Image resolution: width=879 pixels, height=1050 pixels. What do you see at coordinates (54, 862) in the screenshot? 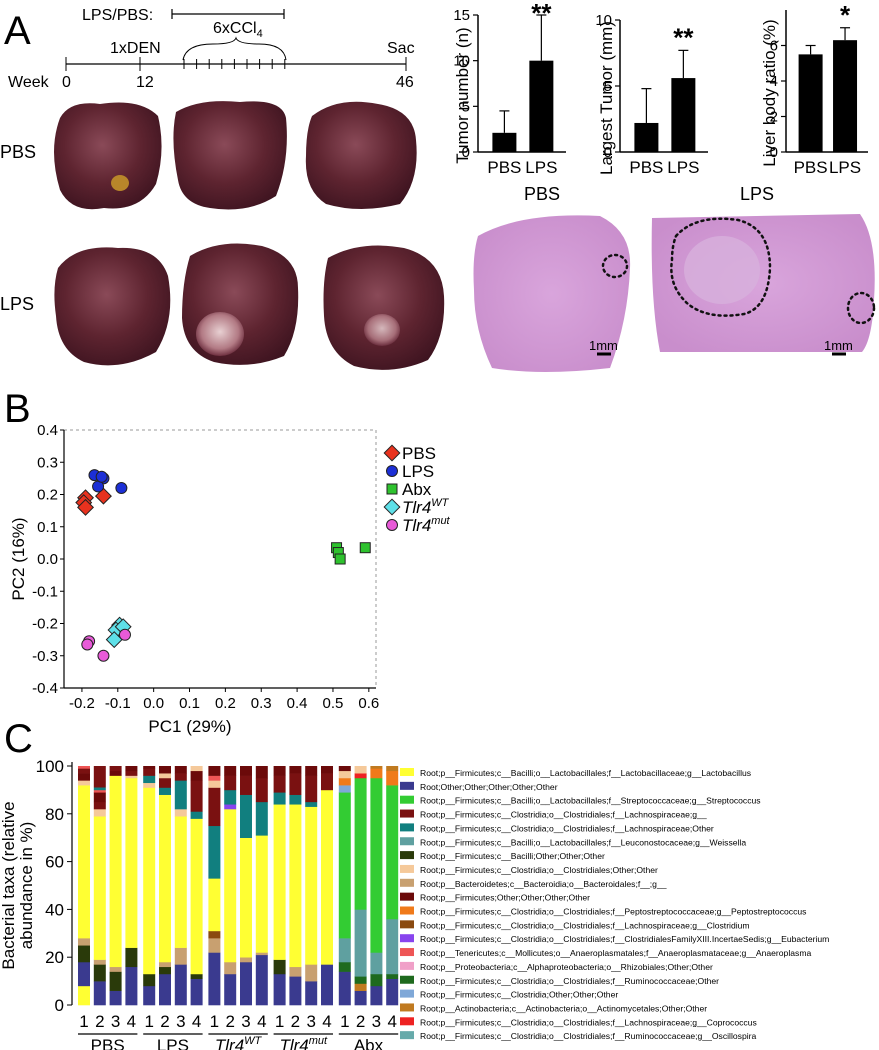
I see `y-tick-label: 60` at bounding box center [54, 862].